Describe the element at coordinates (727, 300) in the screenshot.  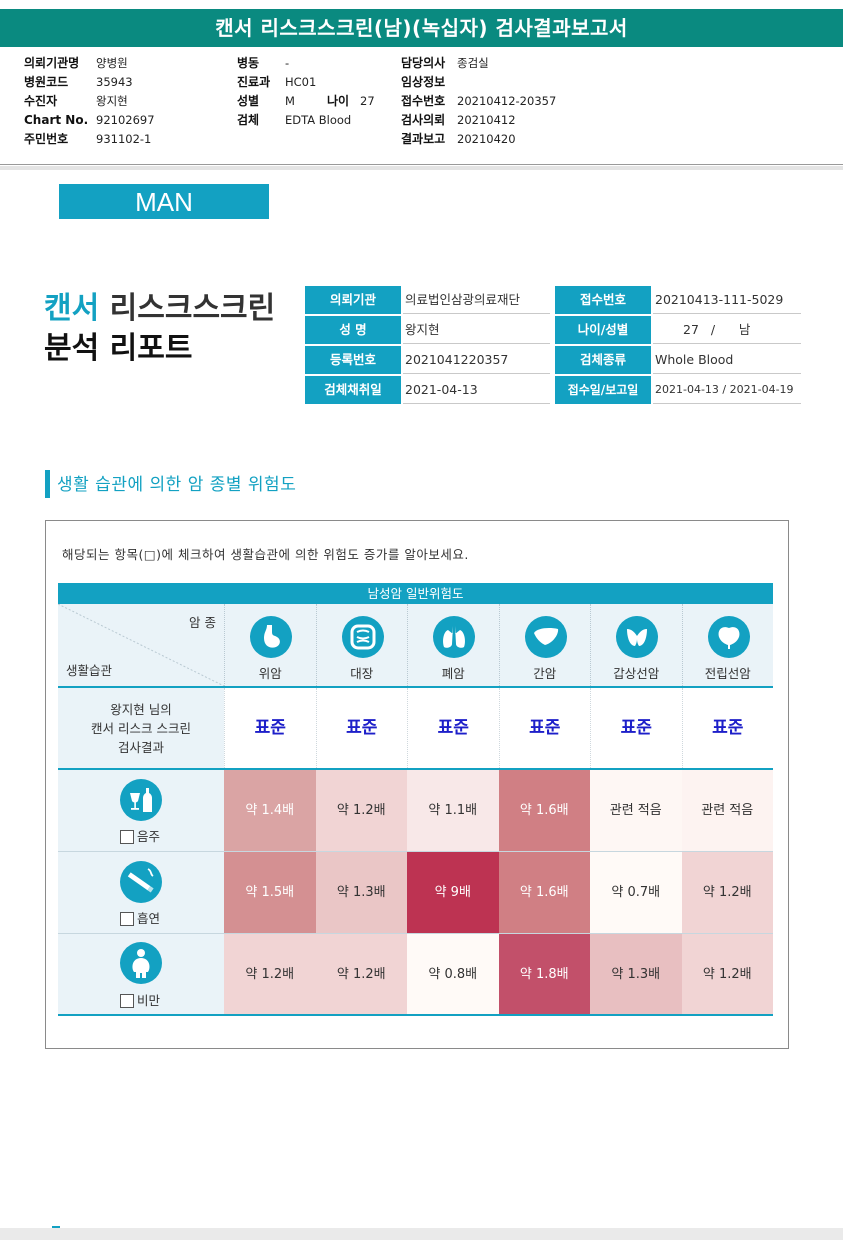
I see `info-value: 20210413-111-5029` at that location.